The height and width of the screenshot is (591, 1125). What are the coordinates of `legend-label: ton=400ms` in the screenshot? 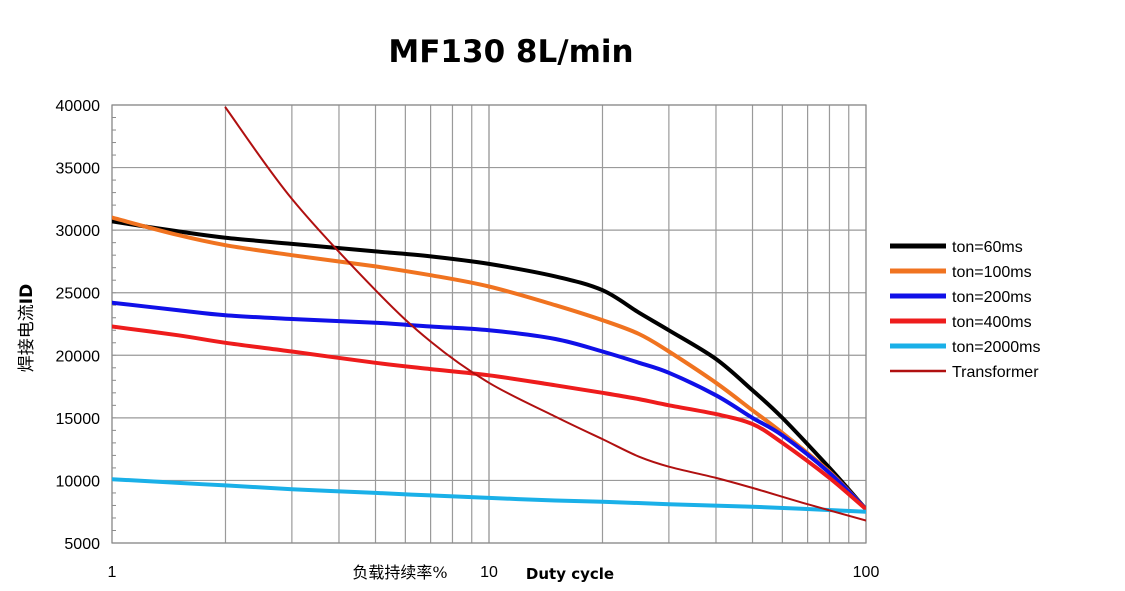 It's located at (992, 322).